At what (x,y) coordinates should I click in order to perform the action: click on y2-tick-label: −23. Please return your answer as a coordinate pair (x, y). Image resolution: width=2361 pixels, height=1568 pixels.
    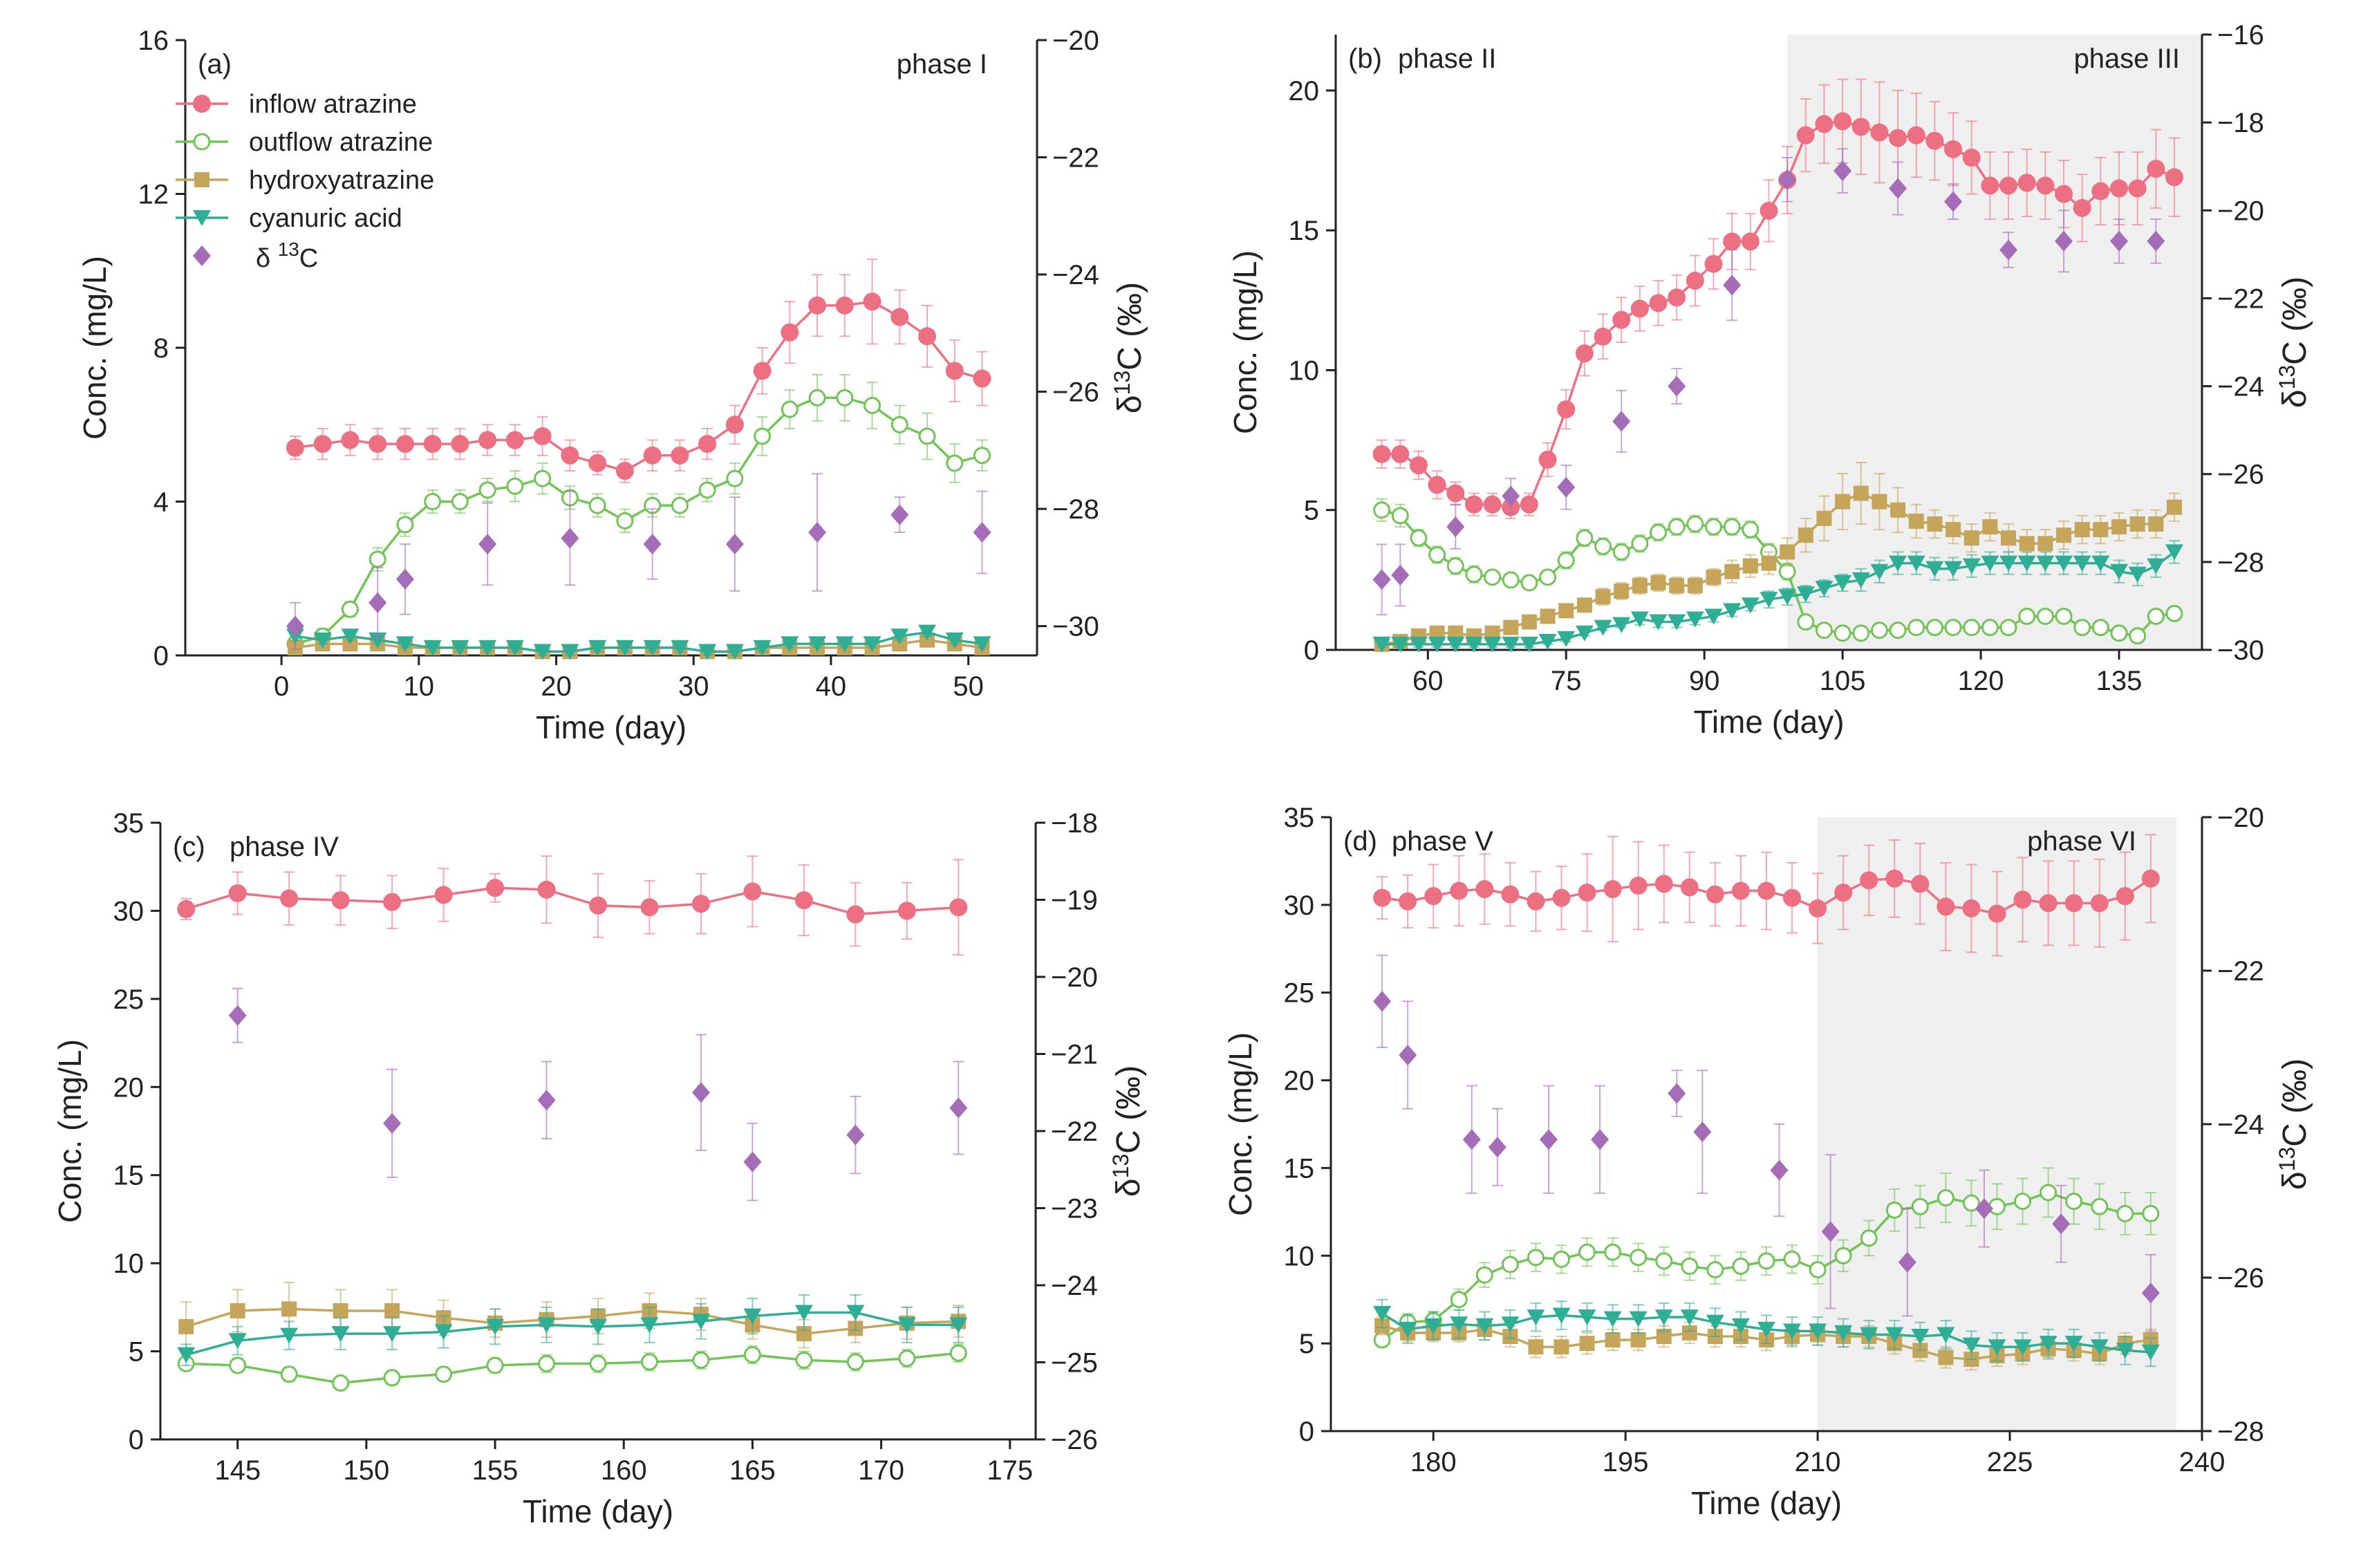
    Looking at the image, I should click on (1074, 1209).